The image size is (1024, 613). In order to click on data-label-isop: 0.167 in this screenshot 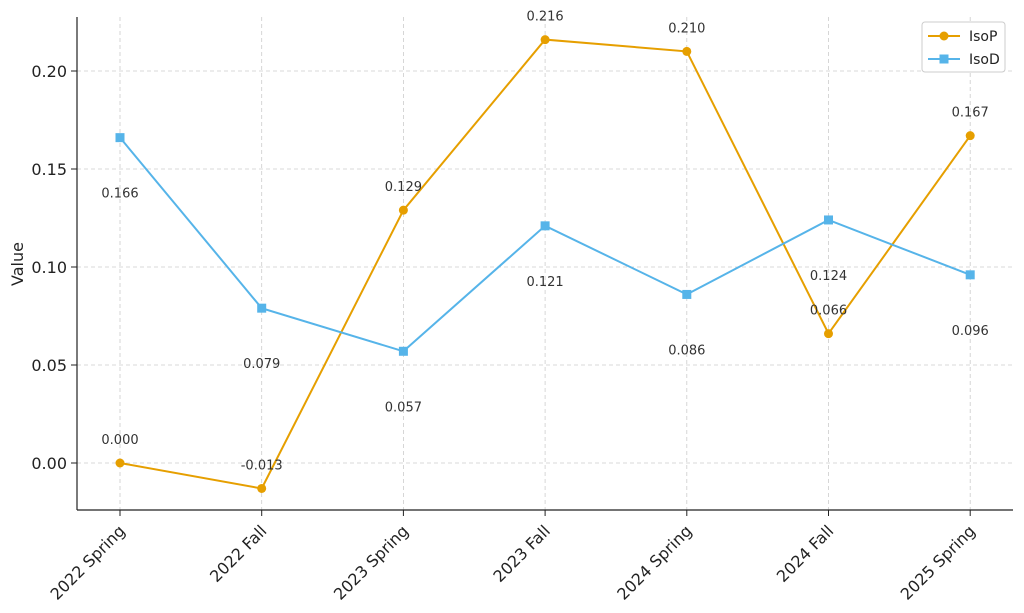, I will do `click(970, 113)`.